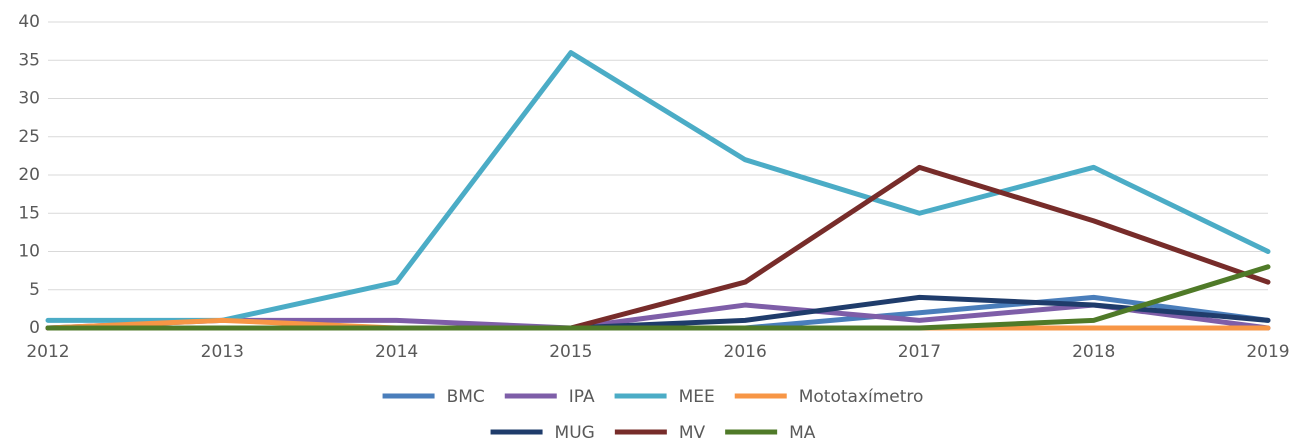 The height and width of the screenshot is (439, 1302). Describe the element at coordinates (47, 352) in the screenshot. I see `x-tick-label: 2012` at that location.